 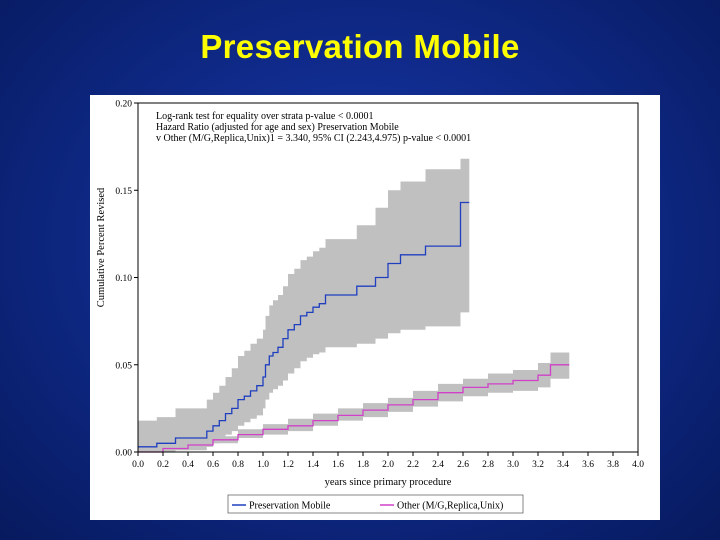 What do you see at coordinates (363, 465) in the screenshot?
I see `x-tick-label: 1.8` at bounding box center [363, 465].